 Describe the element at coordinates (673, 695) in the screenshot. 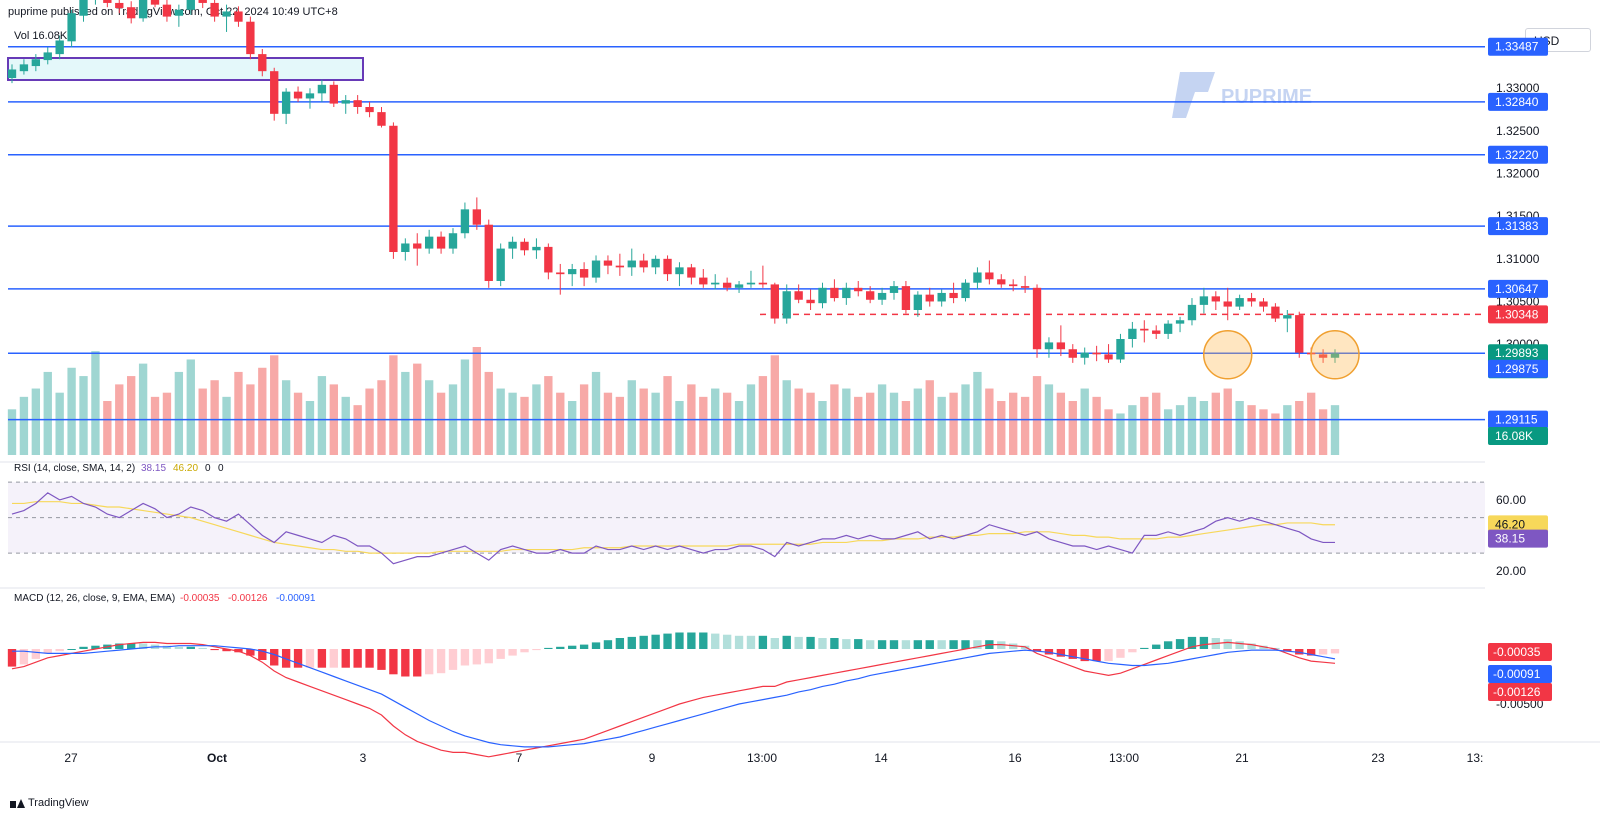

I see `macd-pane` at that location.